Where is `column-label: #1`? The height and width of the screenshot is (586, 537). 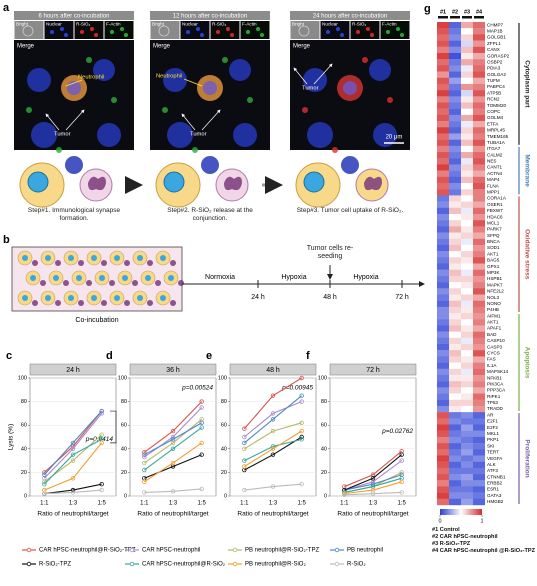
column-label: #1 is located at coordinates (443, 12).